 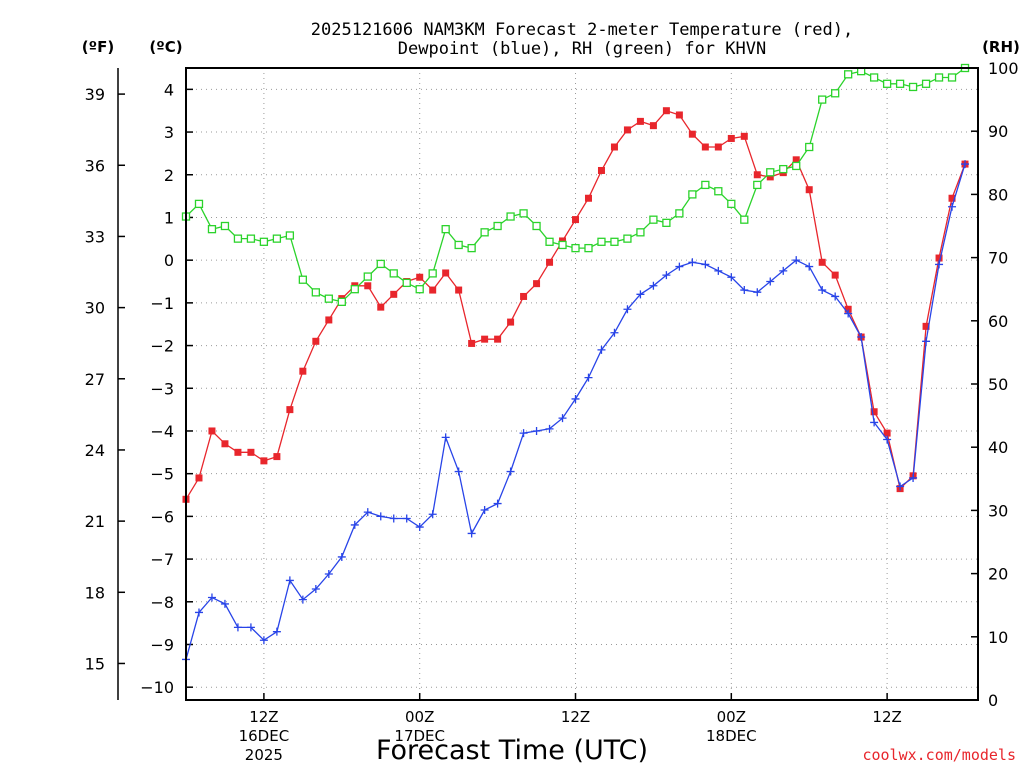 What do you see at coordinates (95, 521) in the screenshot?
I see `fahrenheit-tick-label: 21` at bounding box center [95, 521].